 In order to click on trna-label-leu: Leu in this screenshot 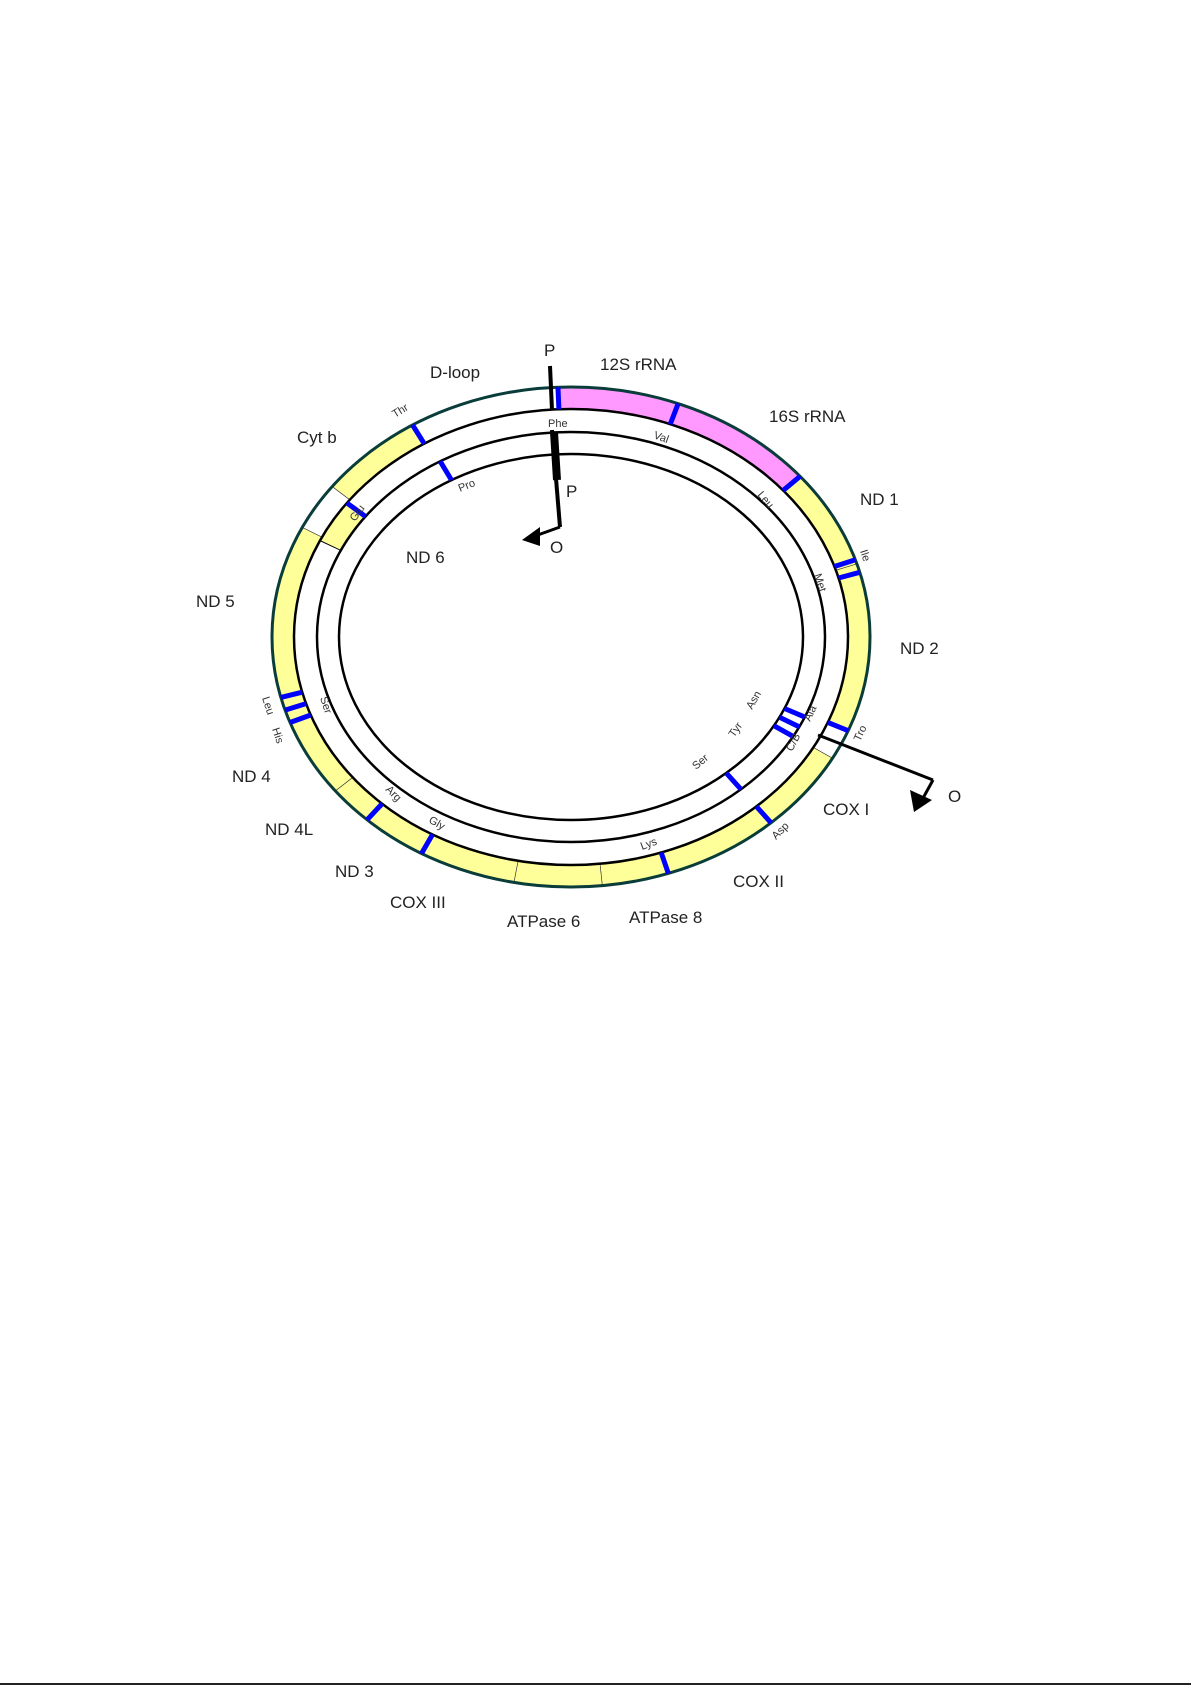, I will do `click(765, 500)`.